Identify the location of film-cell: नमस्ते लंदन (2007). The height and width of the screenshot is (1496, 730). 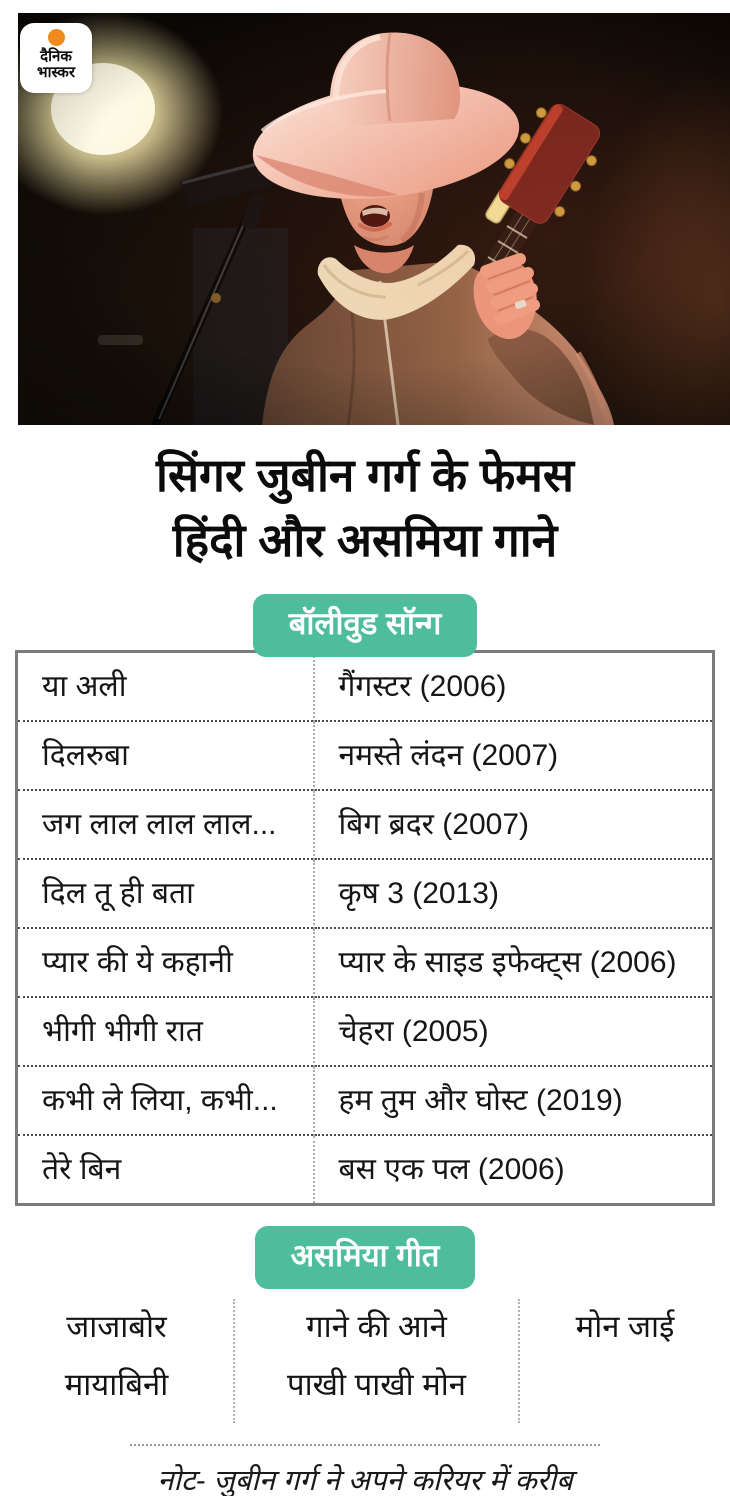
(513, 754).